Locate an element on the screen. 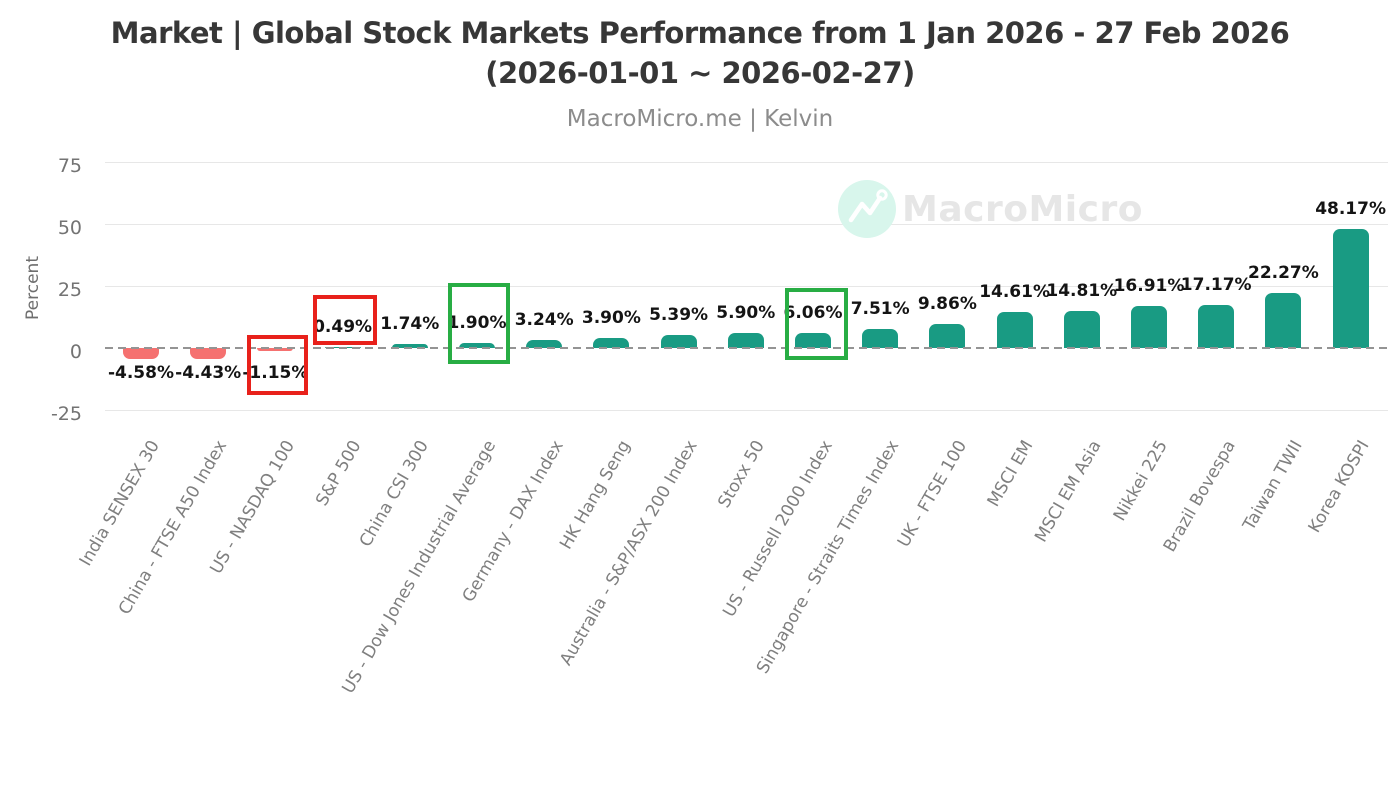  bar-value-label: 3.24% is located at coordinates (544, 319).